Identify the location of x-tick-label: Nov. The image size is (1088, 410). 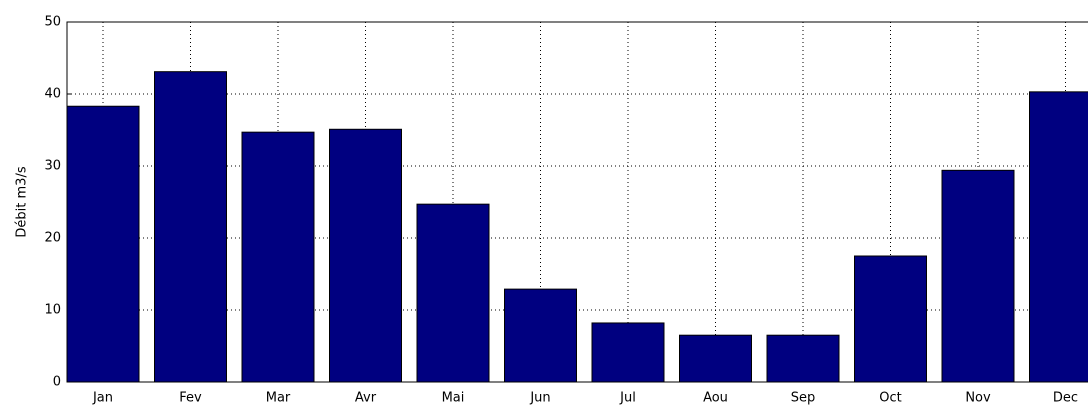
(978, 398).